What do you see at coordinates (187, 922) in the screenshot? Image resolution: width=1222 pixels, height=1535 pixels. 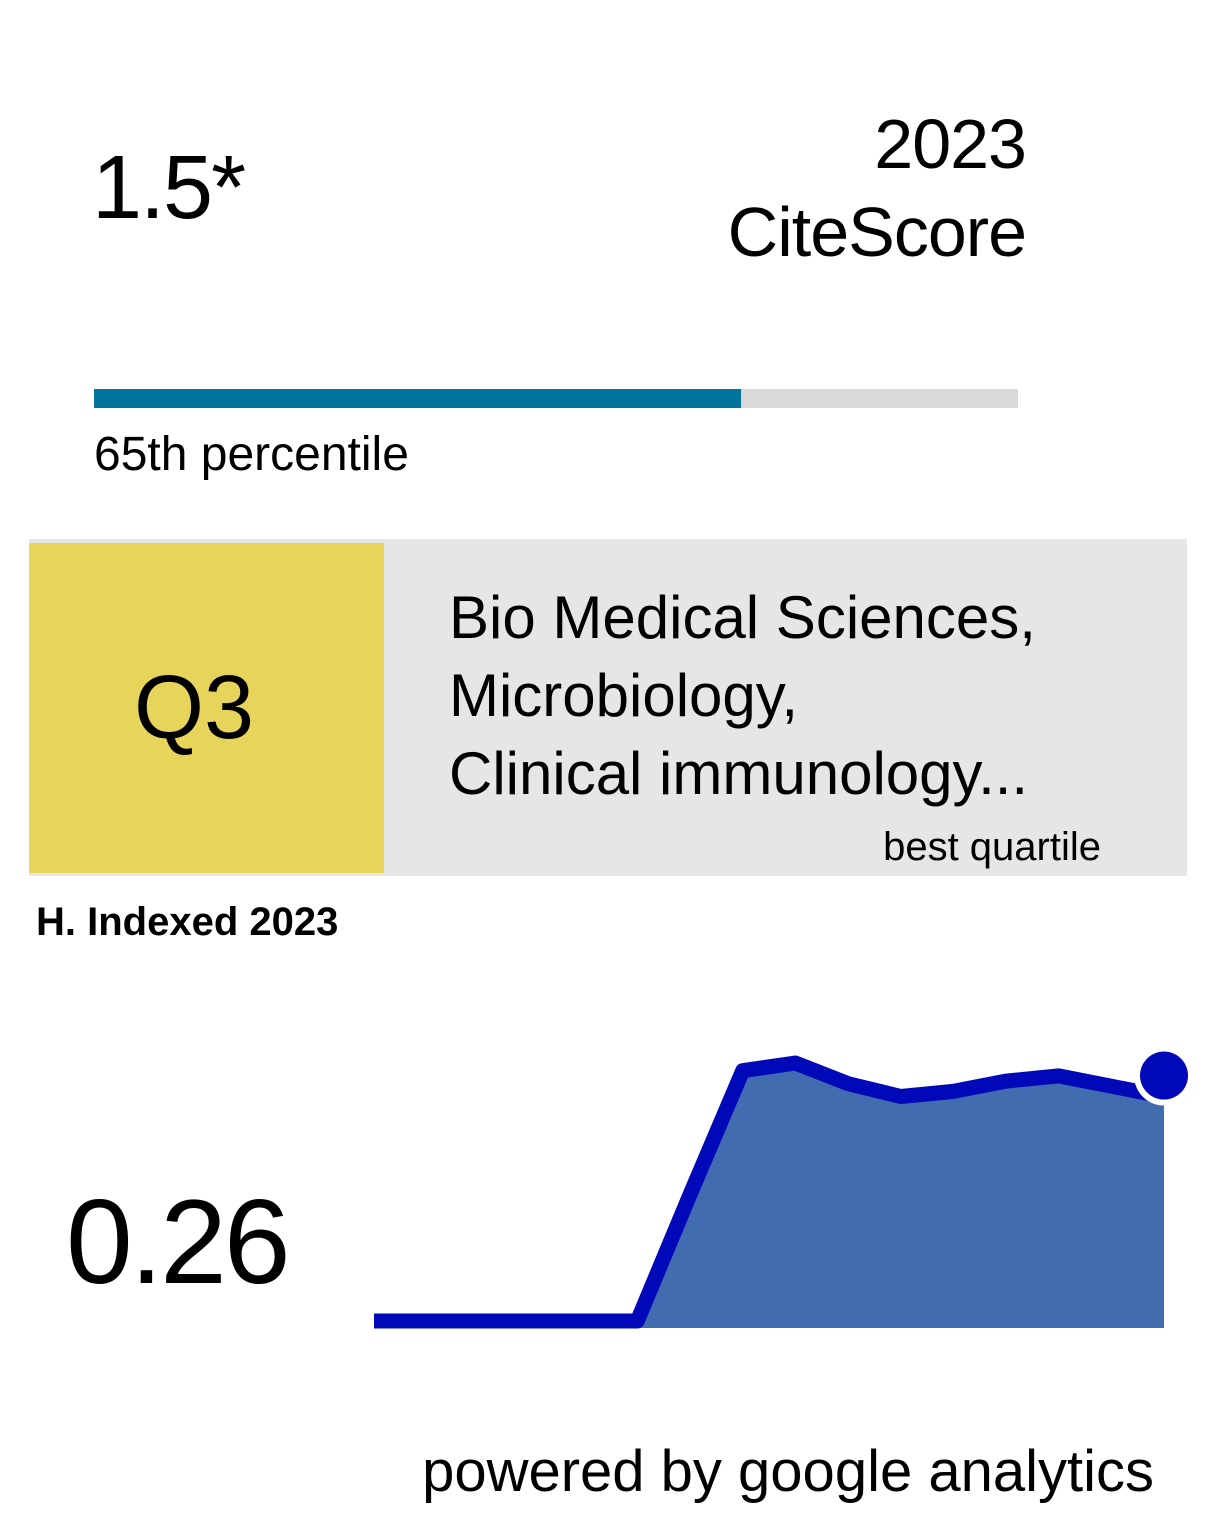 I see `h-index-label: H. Indexed 2023` at bounding box center [187, 922].